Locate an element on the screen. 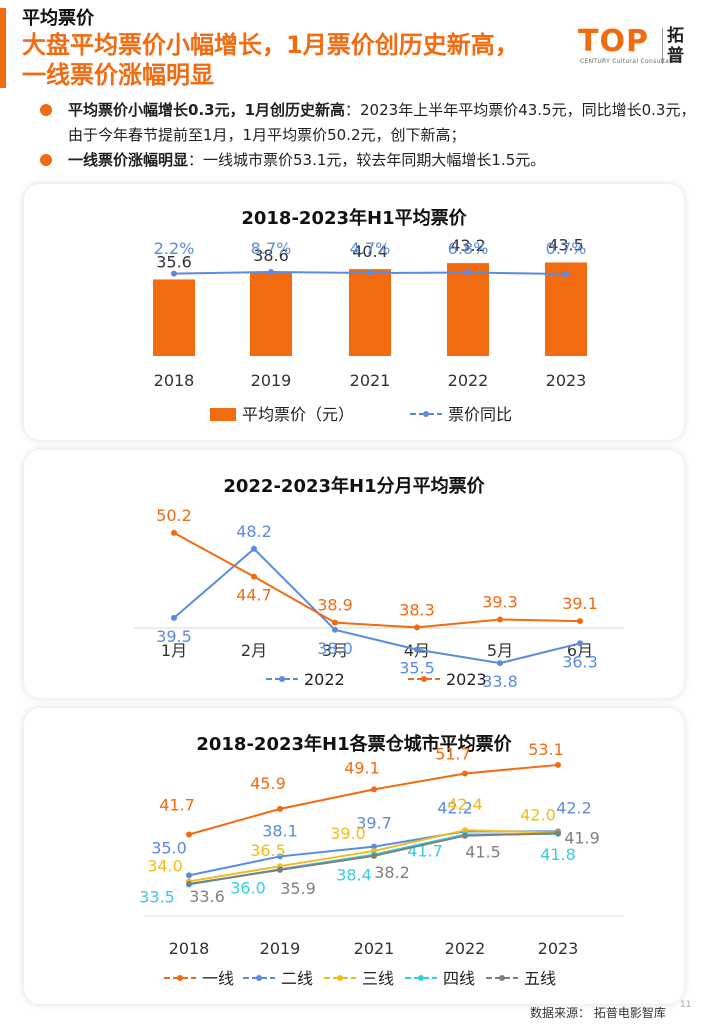 Image resolution: width=710 pixels, height=1025 pixels. data-label: 41.5 is located at coordinates (483, 852).